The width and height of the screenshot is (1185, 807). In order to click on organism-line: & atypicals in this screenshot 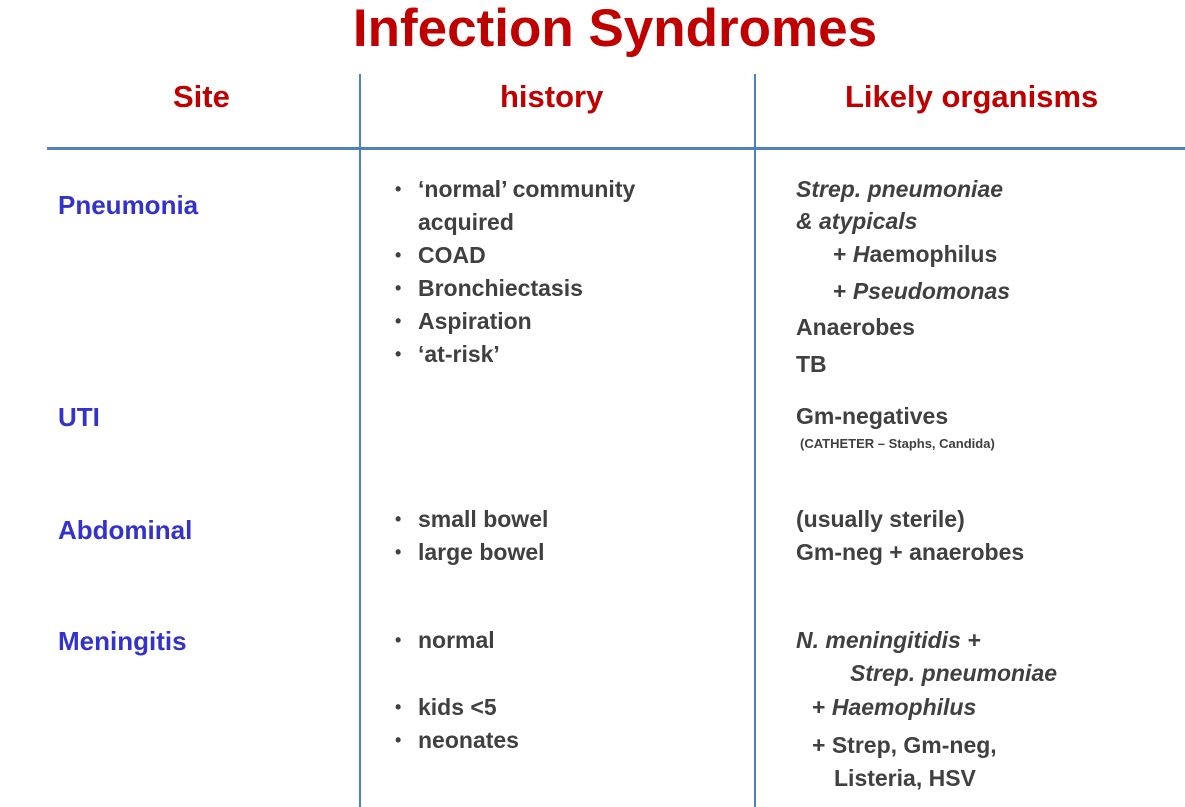, I will do `click(857, 221)`.